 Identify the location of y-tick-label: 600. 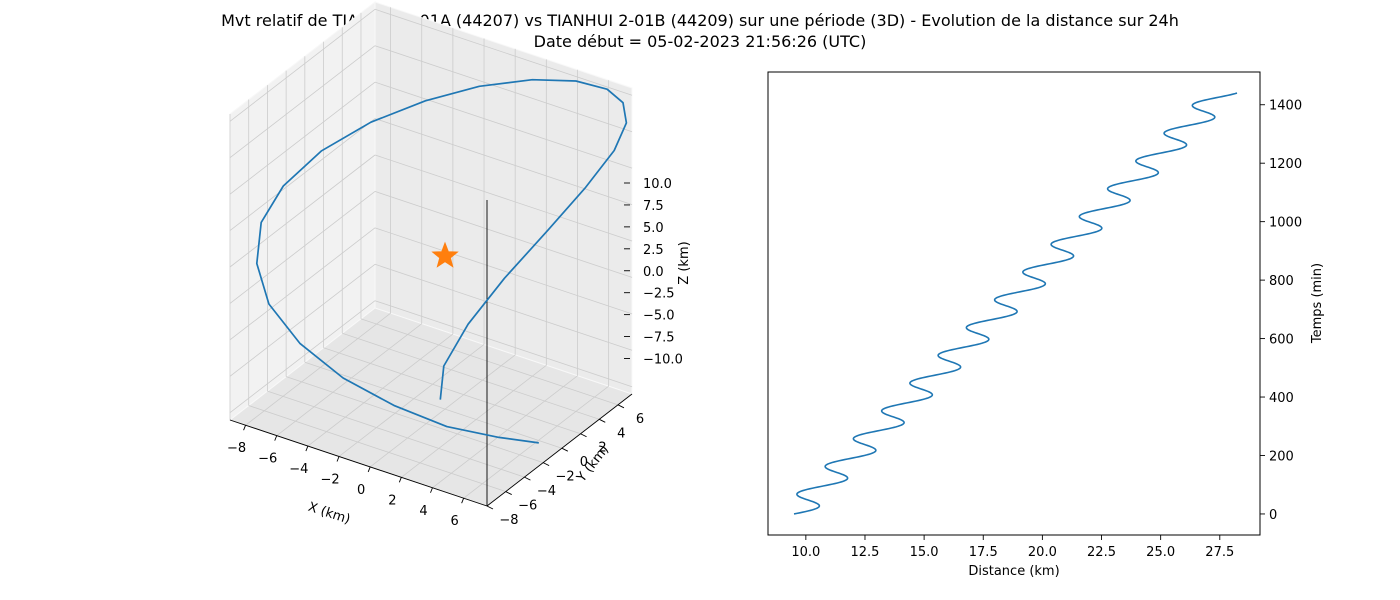
(1281, 340).